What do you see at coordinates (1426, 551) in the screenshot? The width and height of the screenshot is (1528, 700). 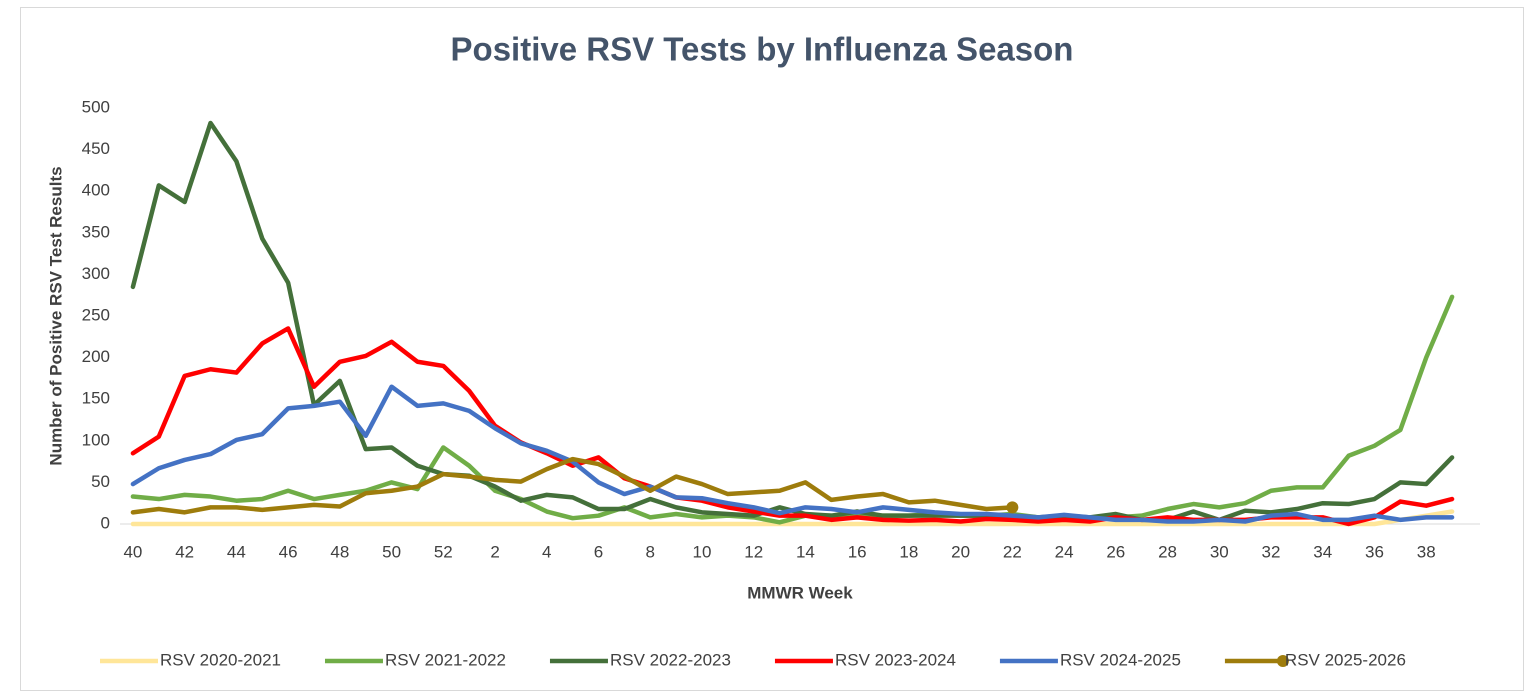 I see `x-tick-label: 38` at bounding box center [1426, 551].